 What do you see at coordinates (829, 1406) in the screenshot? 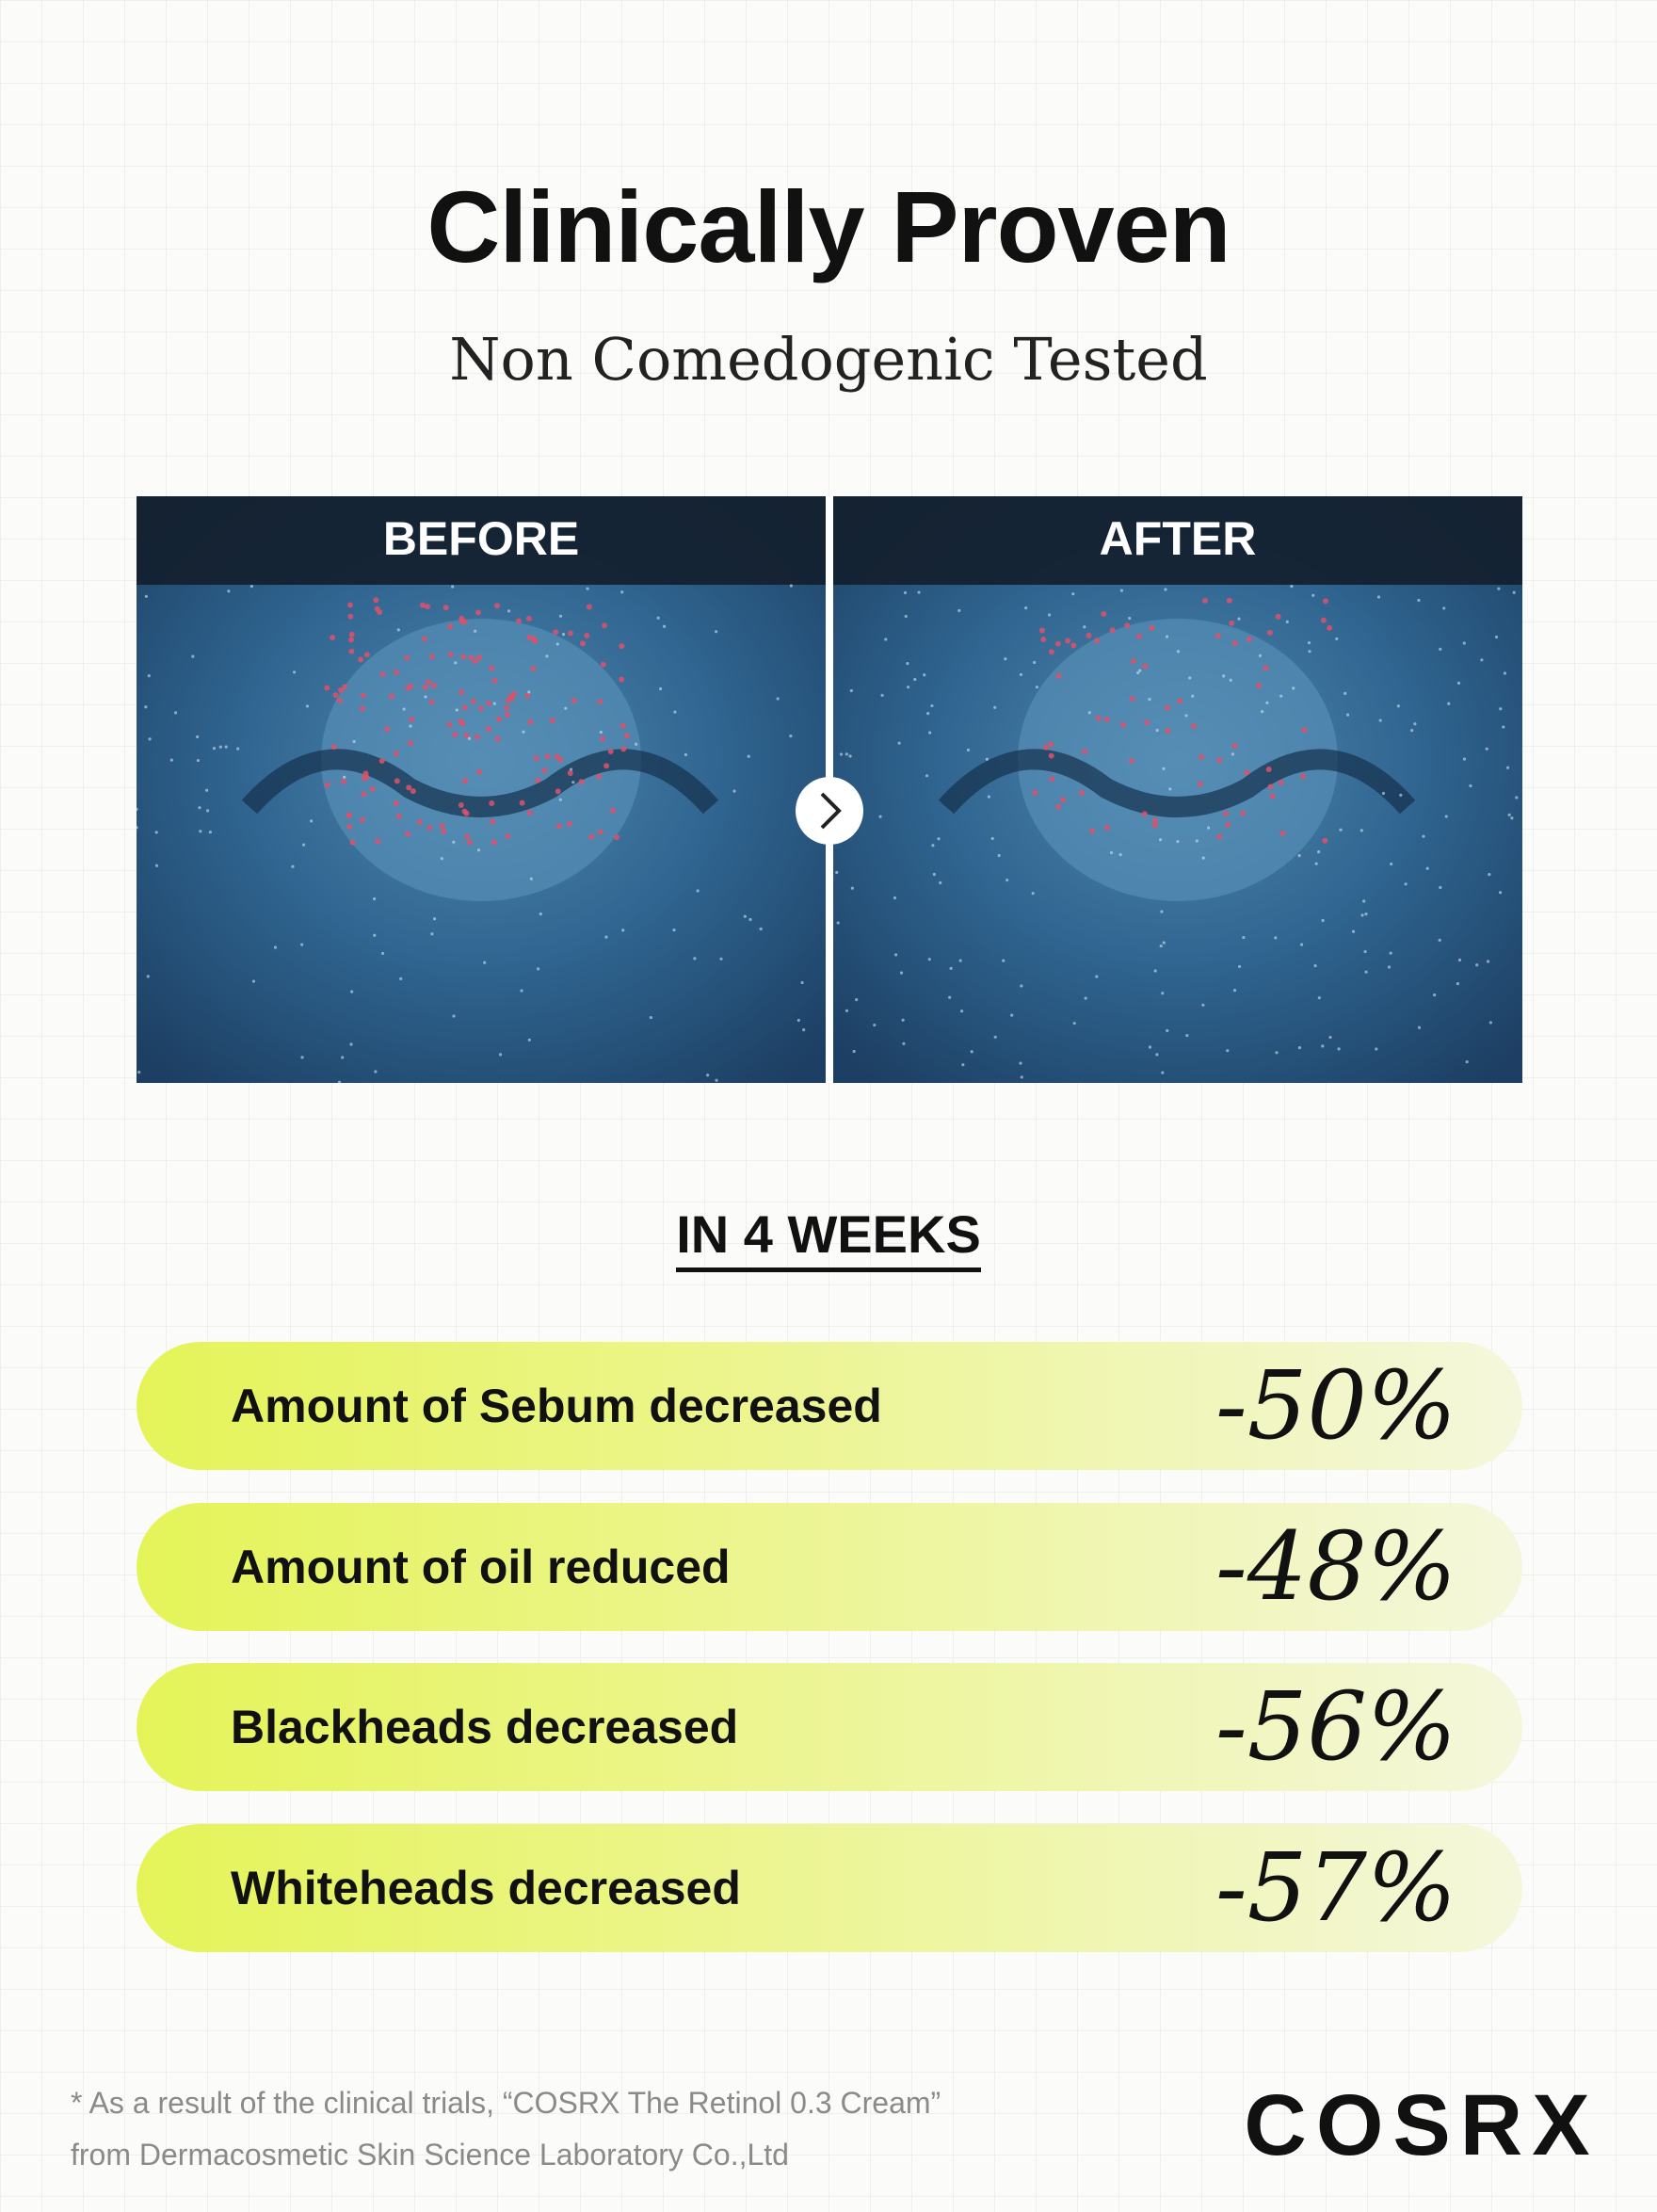
I see `result-row: Amount of Sebum decreased -50%` at bounding box center [829, 1406].